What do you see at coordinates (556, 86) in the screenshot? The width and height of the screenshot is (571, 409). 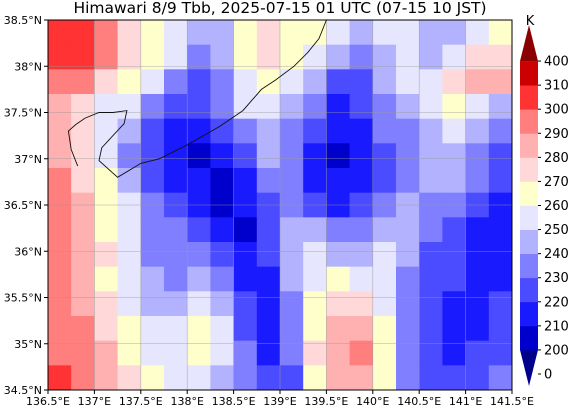 I see `colorbar-tick-label: 310` at bounding box center [556, 86].